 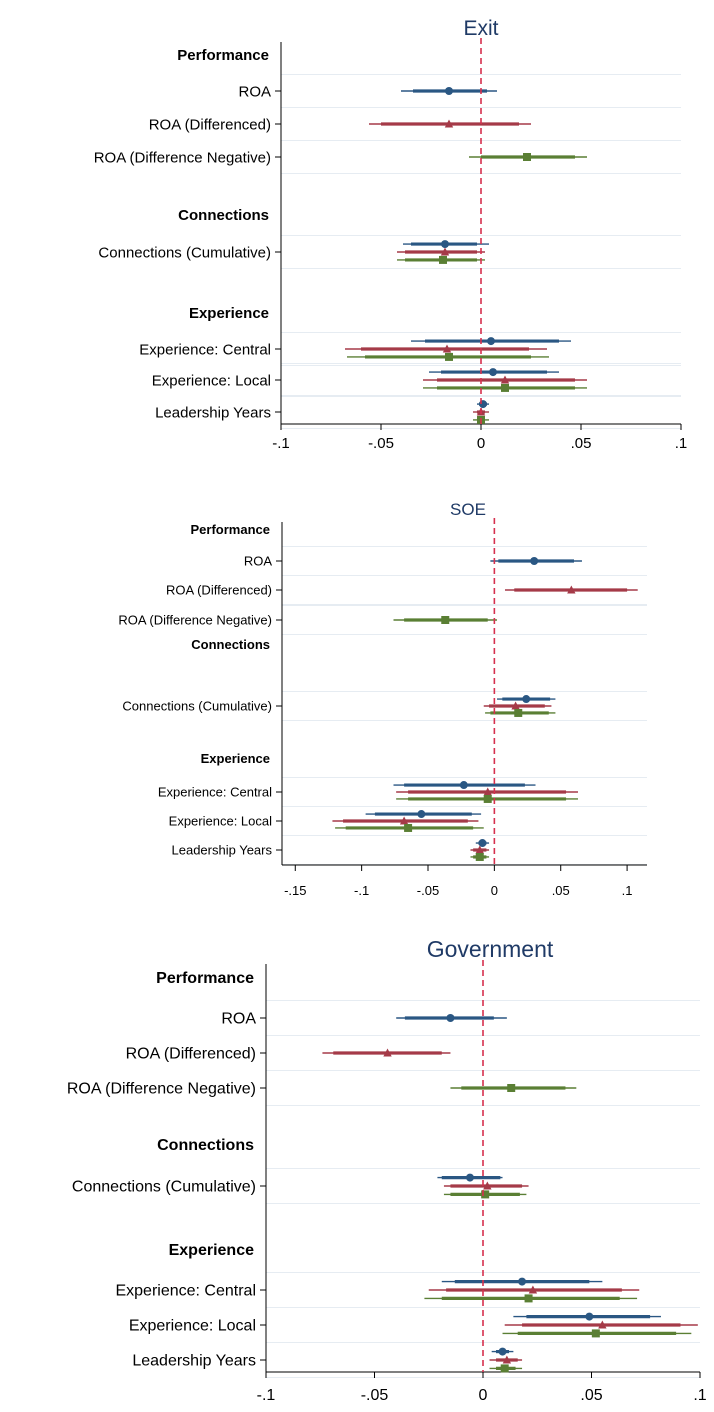 I want to click on exit-group-heading: Experience, so click(x=229, y=313).